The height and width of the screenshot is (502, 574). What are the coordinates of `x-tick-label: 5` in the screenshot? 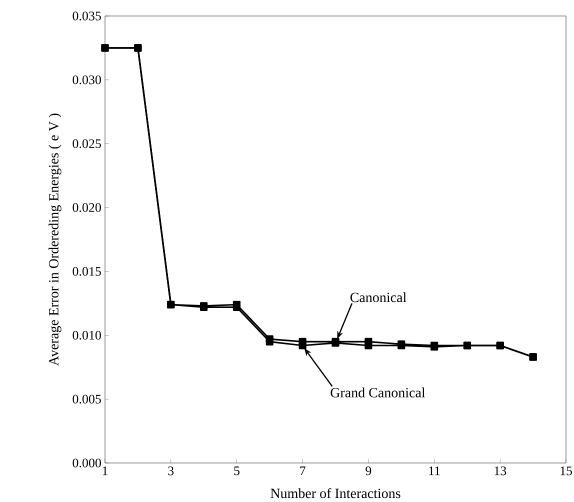 It's located at (237, 471).